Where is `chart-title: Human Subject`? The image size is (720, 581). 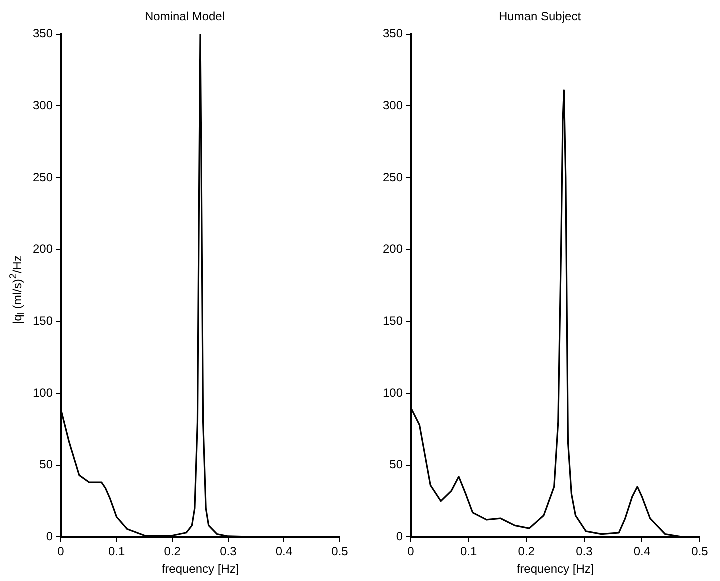 chart-title: Human Subject is located at coordinates (540, 17).